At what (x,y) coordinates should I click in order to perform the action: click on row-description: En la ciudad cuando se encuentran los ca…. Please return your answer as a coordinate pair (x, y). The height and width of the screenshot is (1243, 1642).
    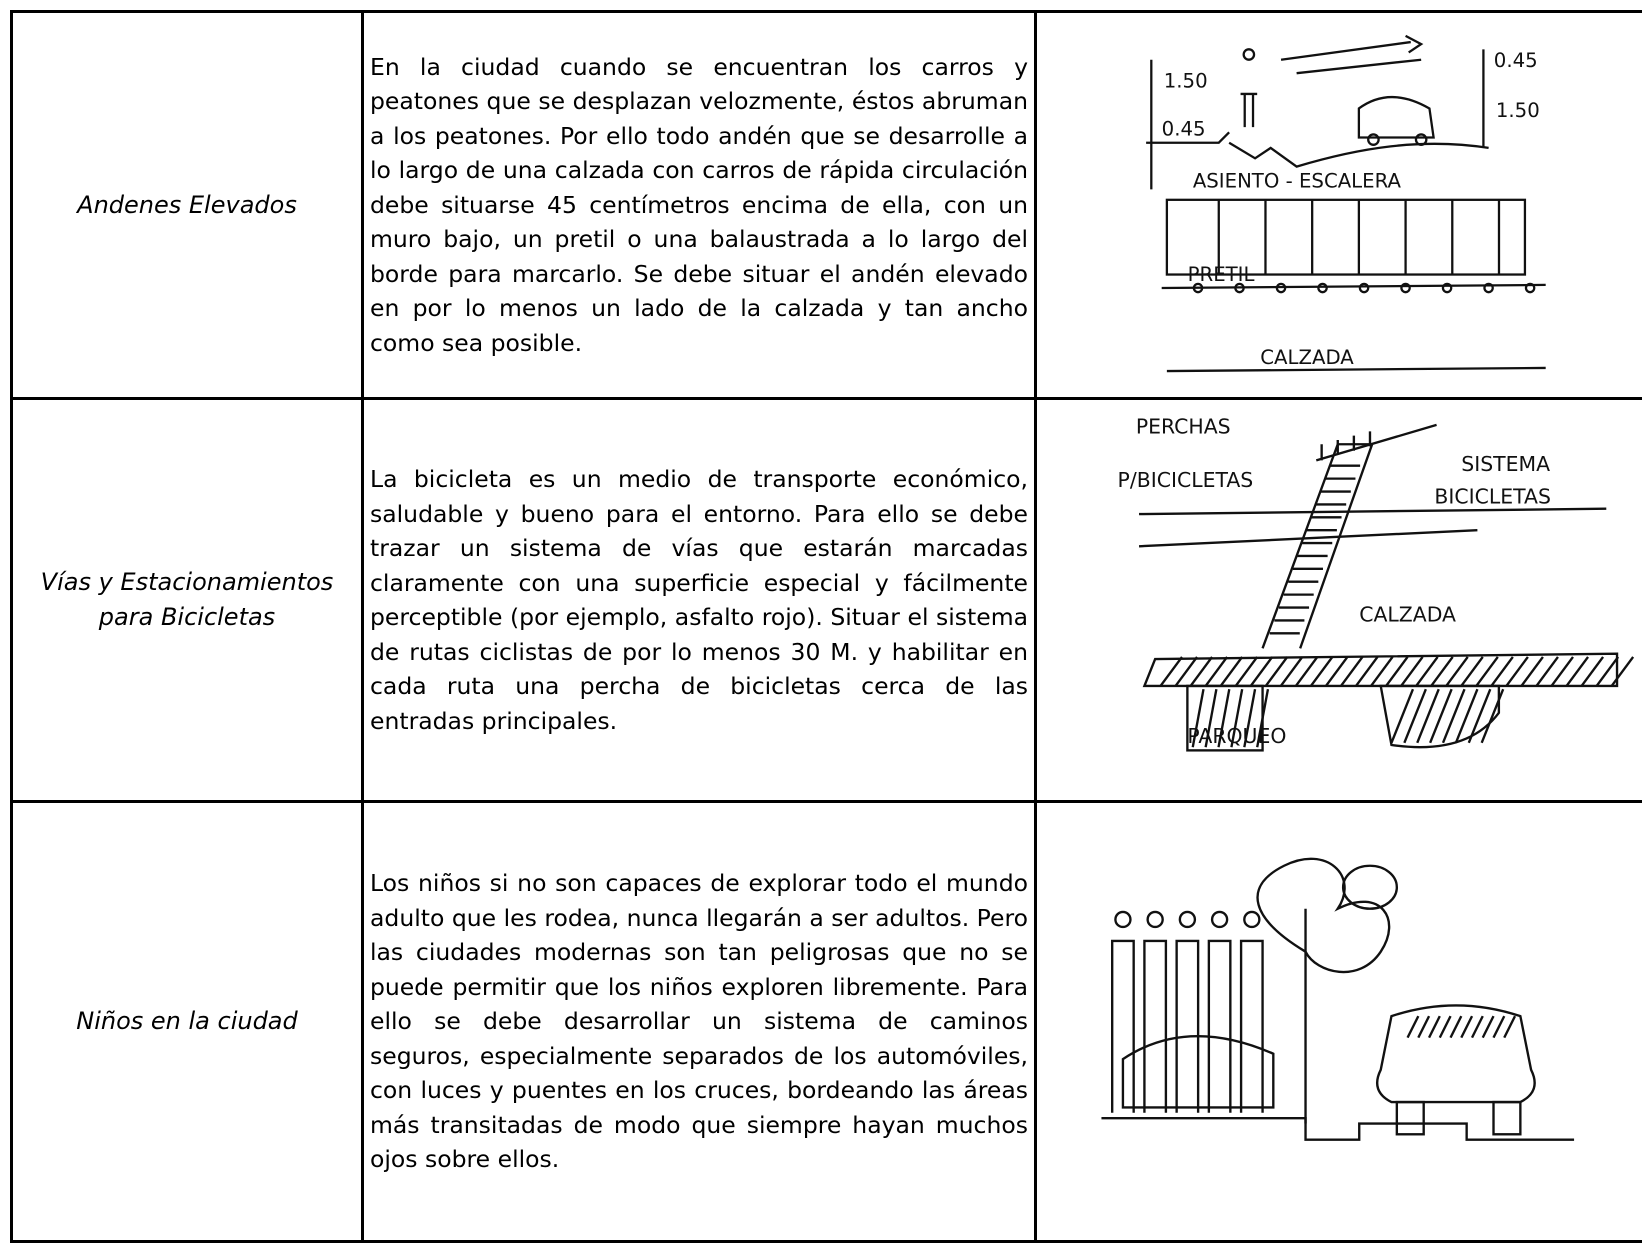
    Looking at the image, I should click on (699, 204).